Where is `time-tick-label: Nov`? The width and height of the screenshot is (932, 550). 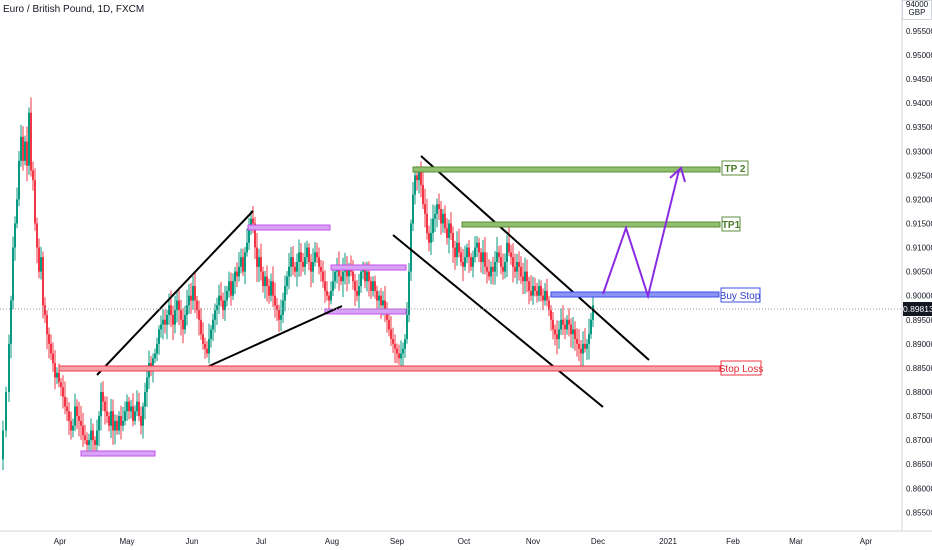 time-tick-label: Nov is located at coordinates (533, 541).